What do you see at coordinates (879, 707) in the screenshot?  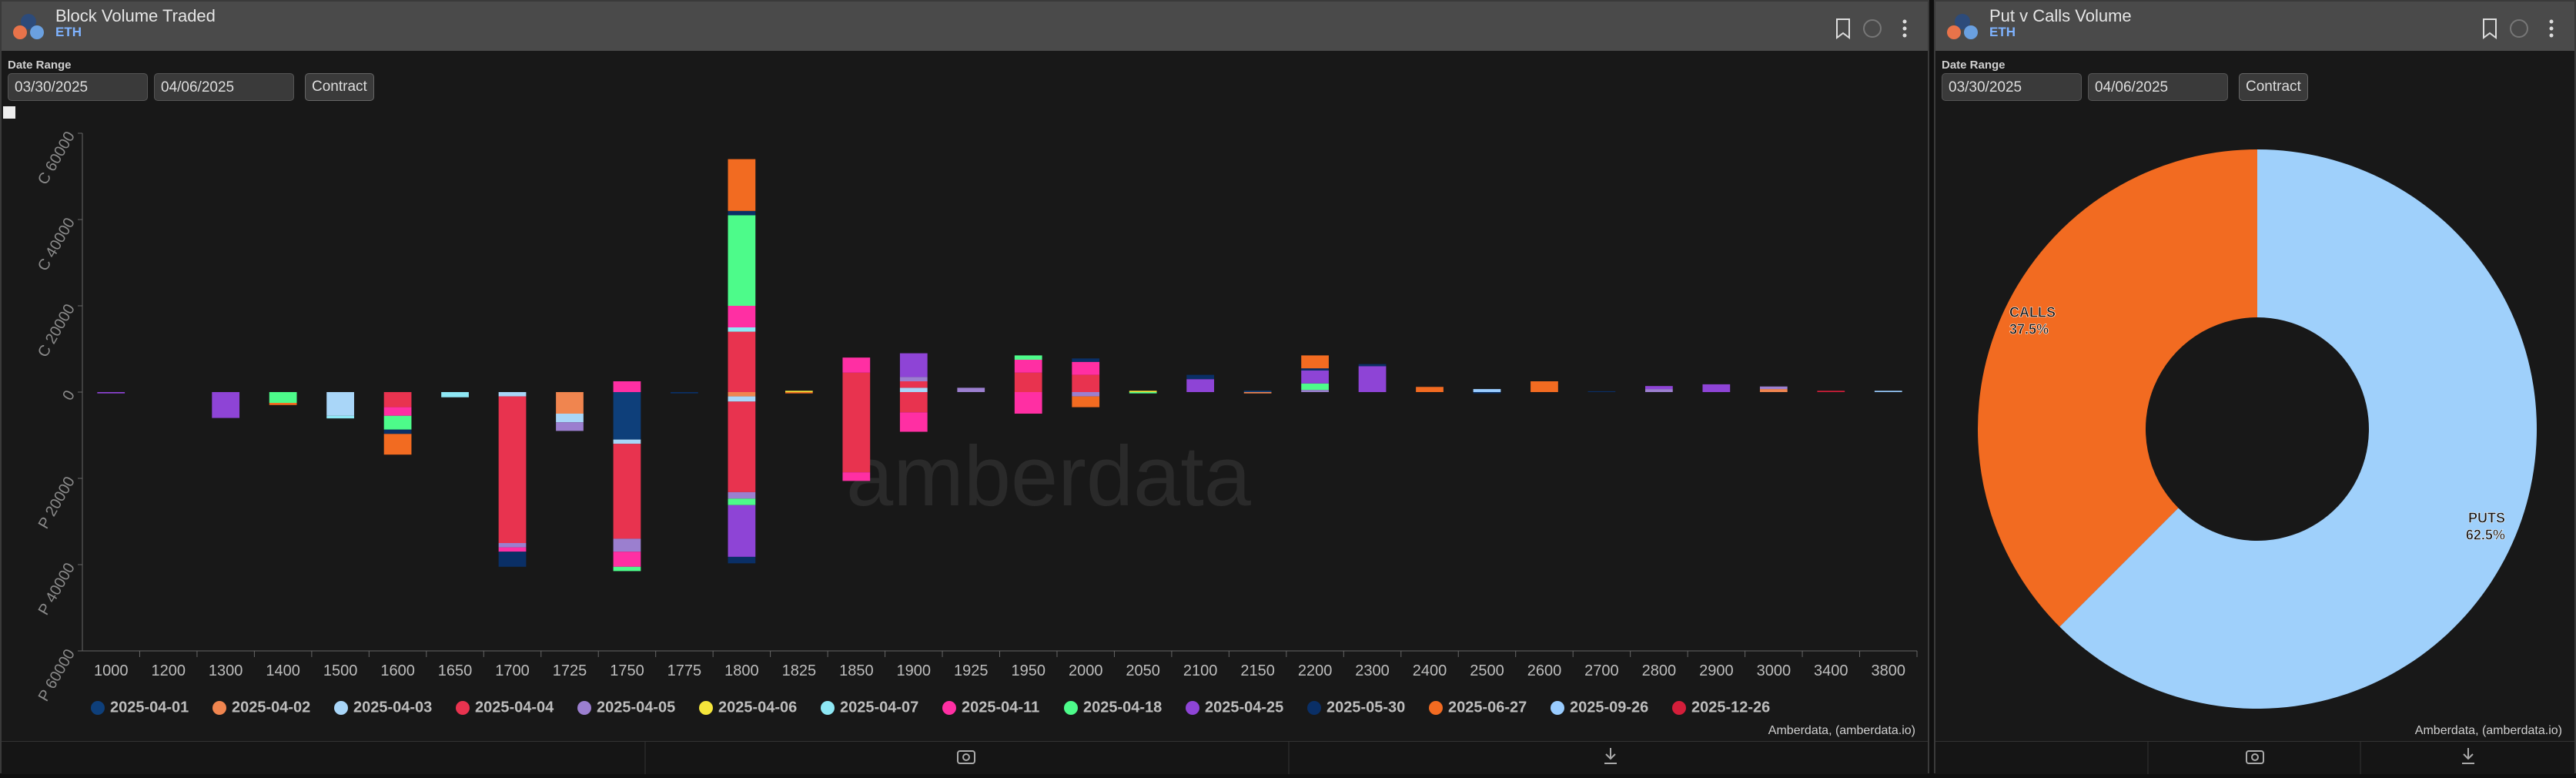 I see `legend-label: 2025-04-07` at bounding box center [879, 707].